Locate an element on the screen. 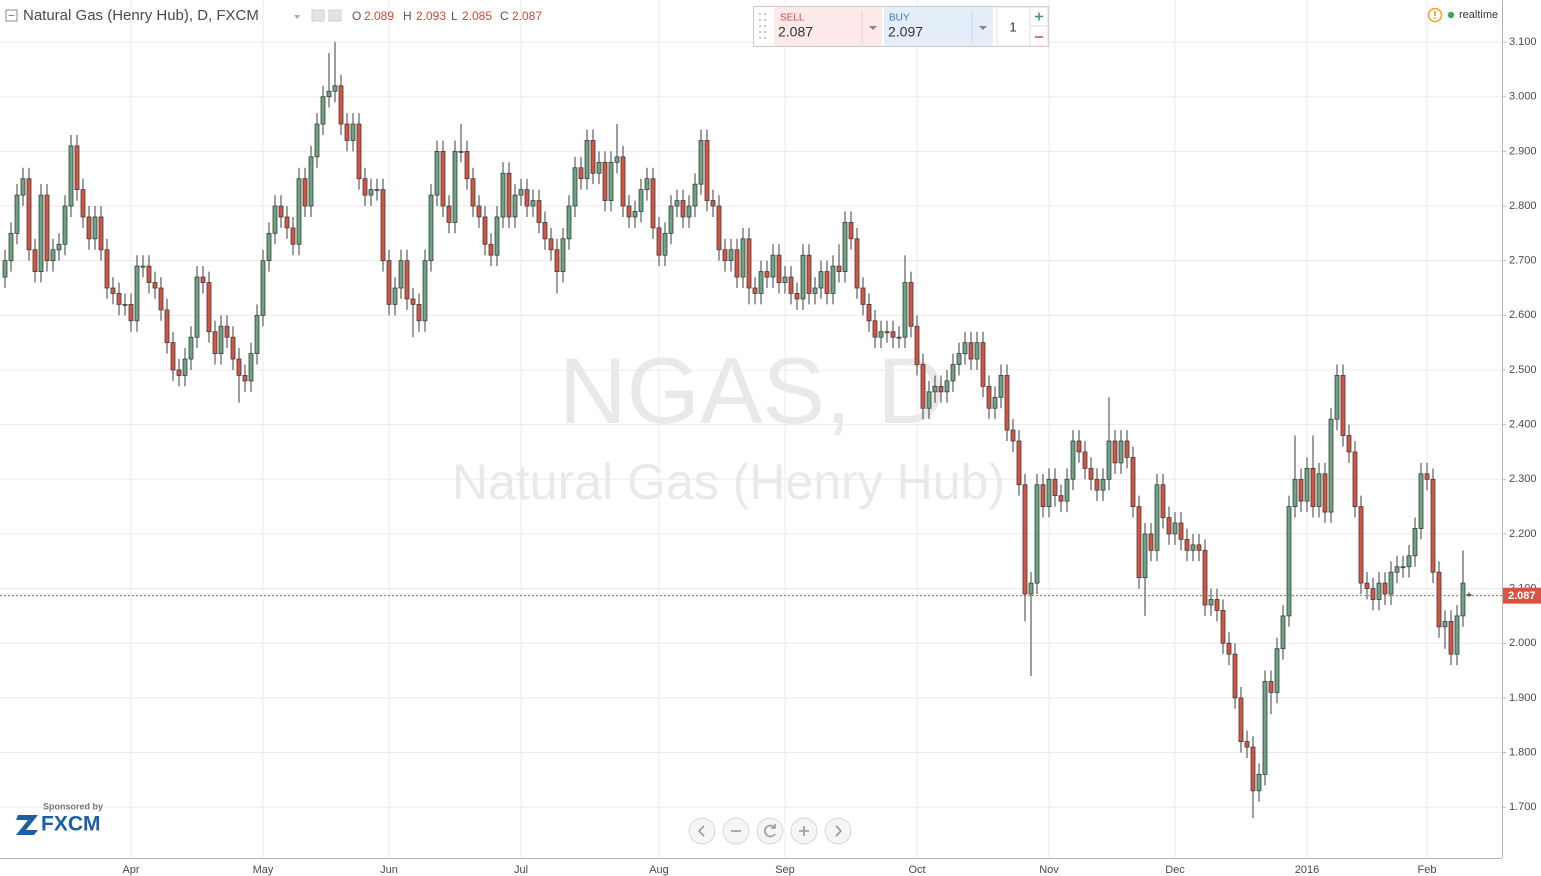 Image resolution: width=1541 pixels, height=876 pixels. ohlc-label: L is located at coordinates (454, 16).